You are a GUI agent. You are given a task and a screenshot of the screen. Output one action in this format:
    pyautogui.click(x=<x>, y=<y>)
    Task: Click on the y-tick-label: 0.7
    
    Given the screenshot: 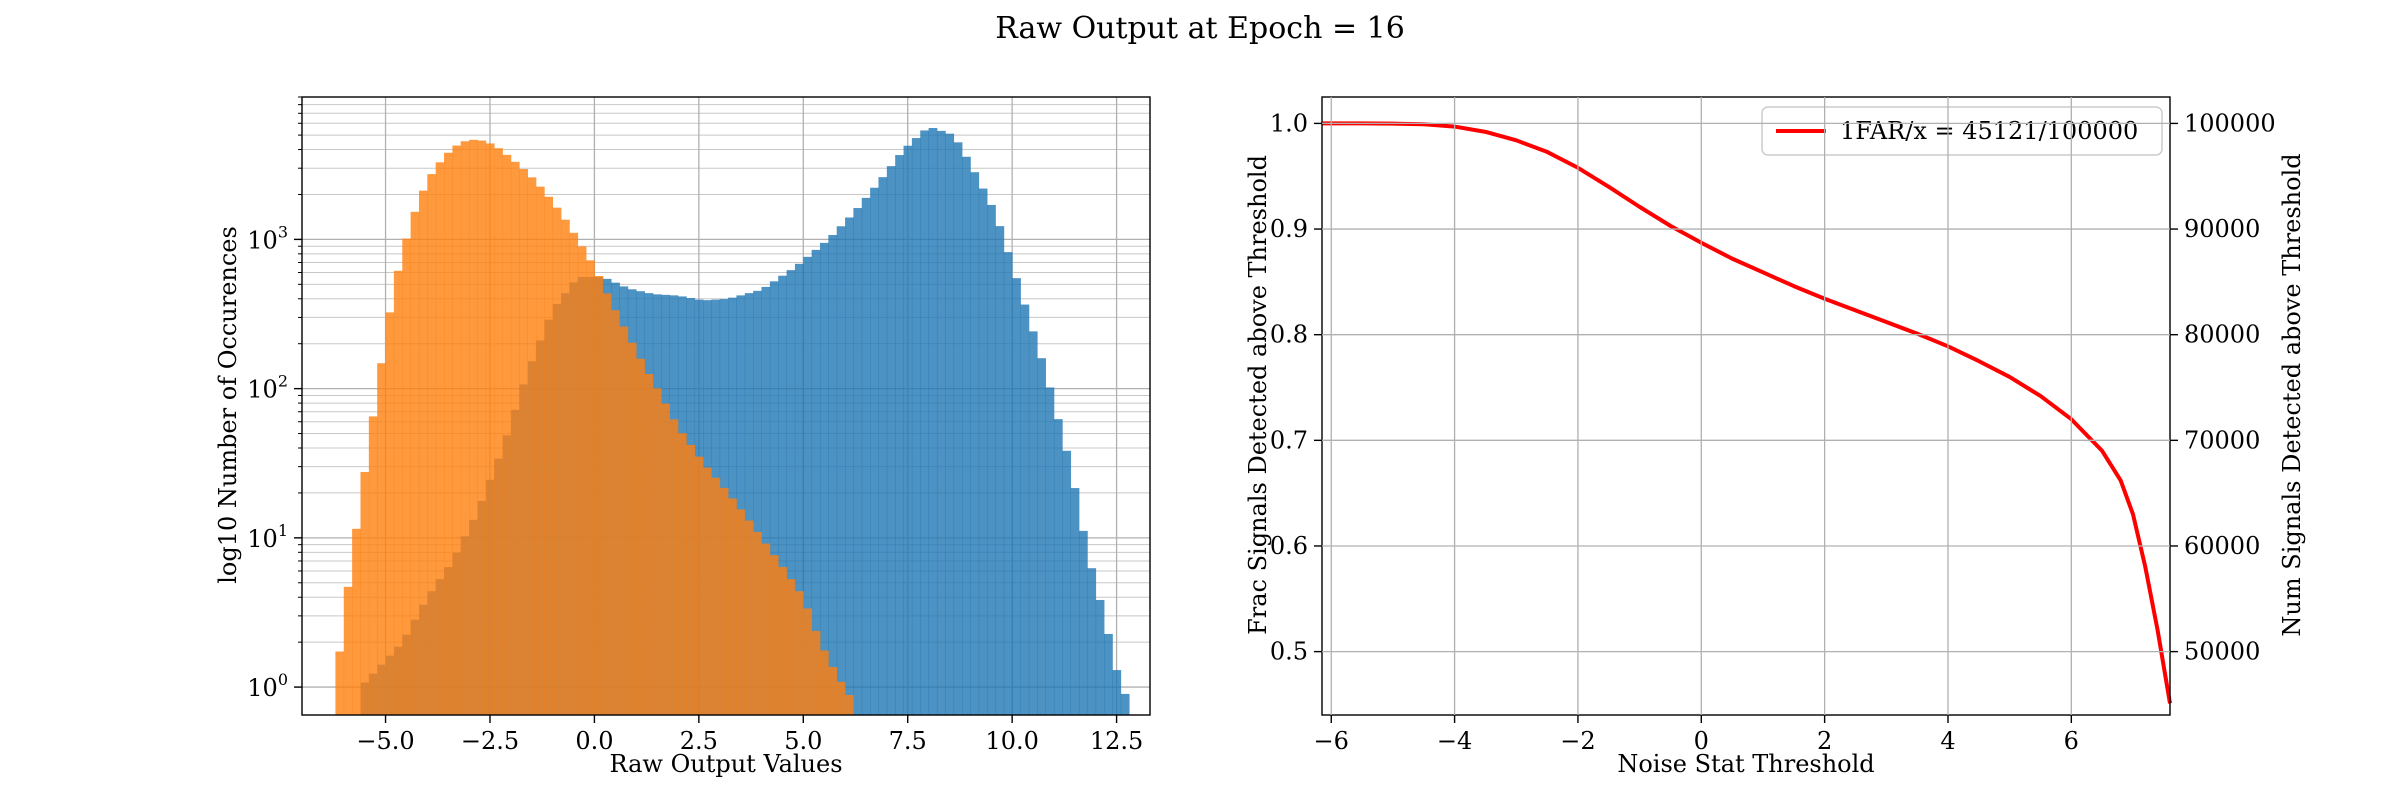 What is the action you would take?
    pyautogui.click(x=1289, y=440)
    